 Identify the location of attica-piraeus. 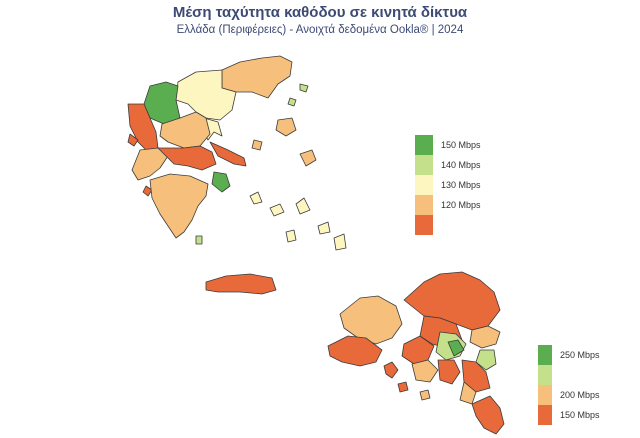
(425, 371).